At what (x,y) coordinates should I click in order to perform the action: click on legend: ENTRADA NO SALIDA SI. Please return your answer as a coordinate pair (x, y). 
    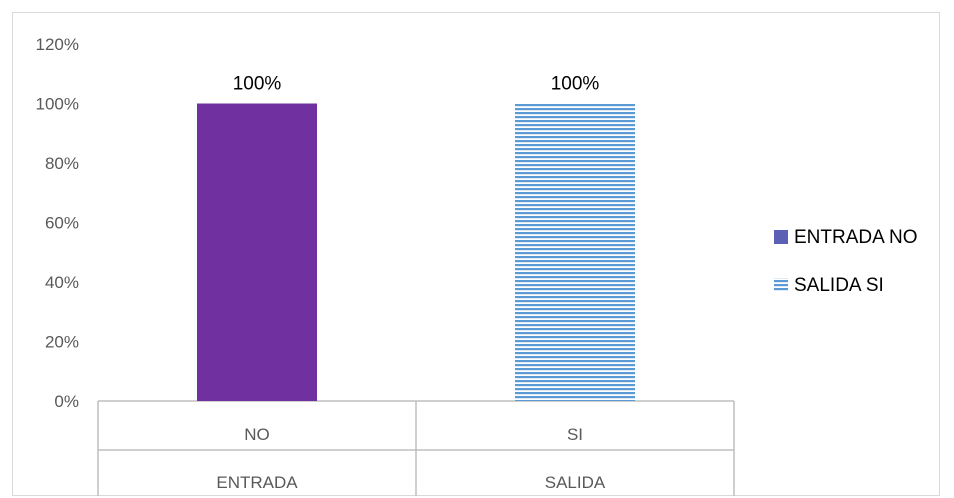
    Looking at the image, I should click on (846, 261).